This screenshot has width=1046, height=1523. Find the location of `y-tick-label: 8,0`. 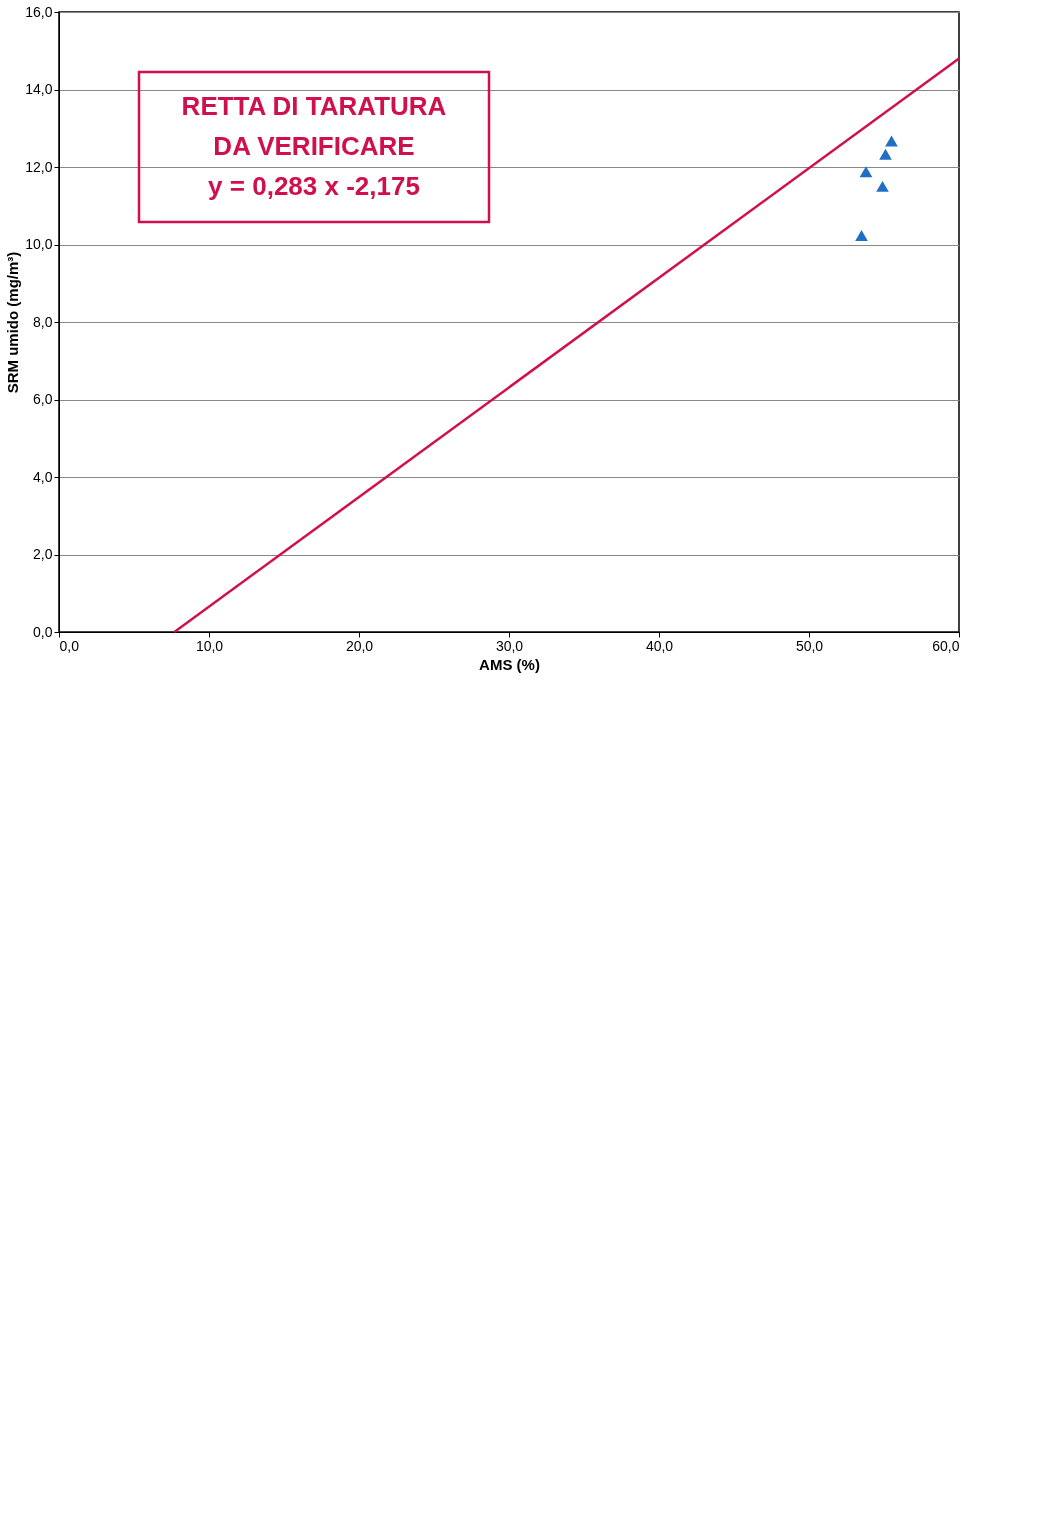

y-tick-label: 8,0 is located at coordinates (43, 321).